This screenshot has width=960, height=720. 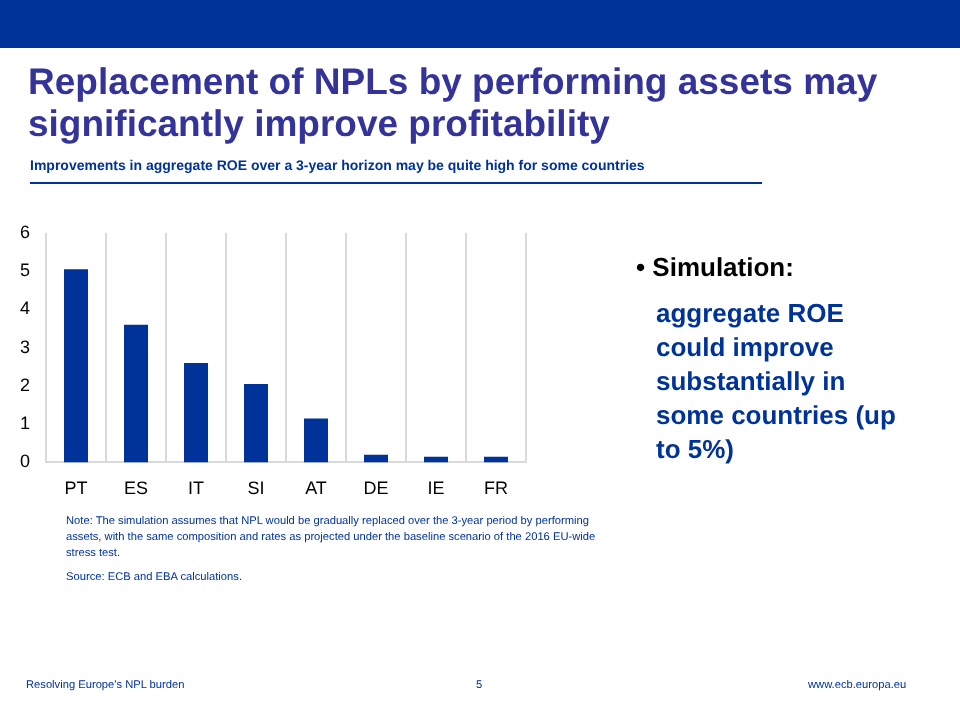 I want to click on text: aggregate ROE could improve substantially in some countries (up to 5%), so click(x=776, y=381).